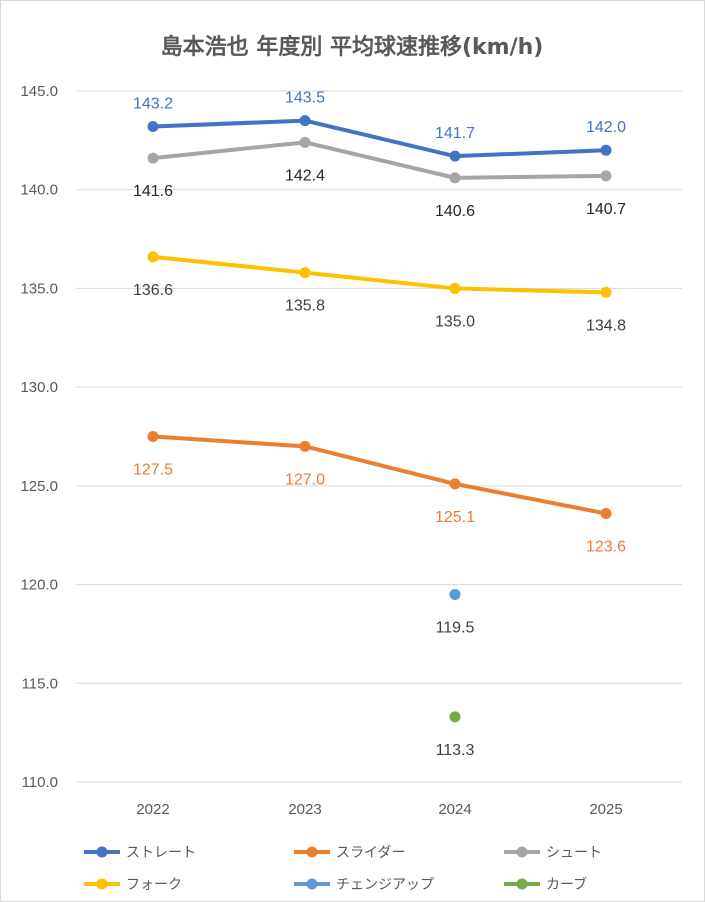 The image size is (705, 902). I want to click on x-tick-label: 2025, so click(605, 809).